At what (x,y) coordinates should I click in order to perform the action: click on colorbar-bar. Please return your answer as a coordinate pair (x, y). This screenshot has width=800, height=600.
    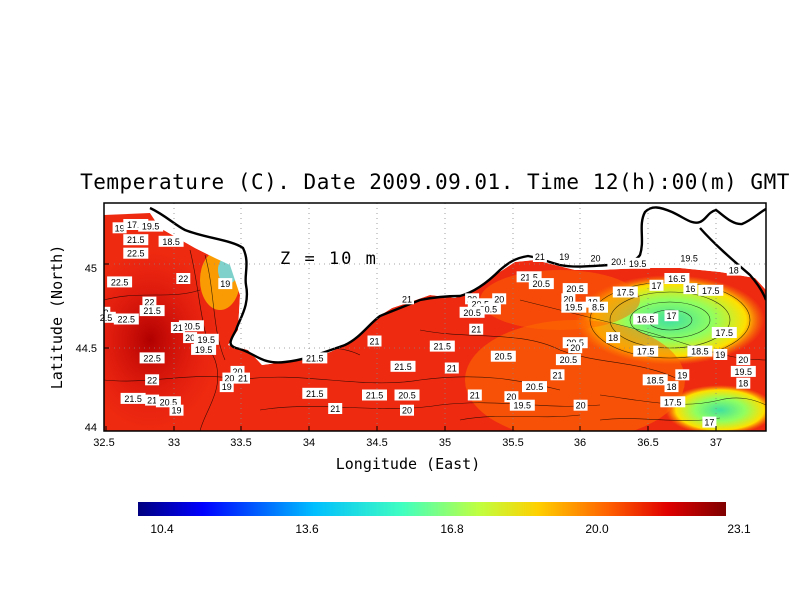
    Looking at the image, I should click on (432, 509).